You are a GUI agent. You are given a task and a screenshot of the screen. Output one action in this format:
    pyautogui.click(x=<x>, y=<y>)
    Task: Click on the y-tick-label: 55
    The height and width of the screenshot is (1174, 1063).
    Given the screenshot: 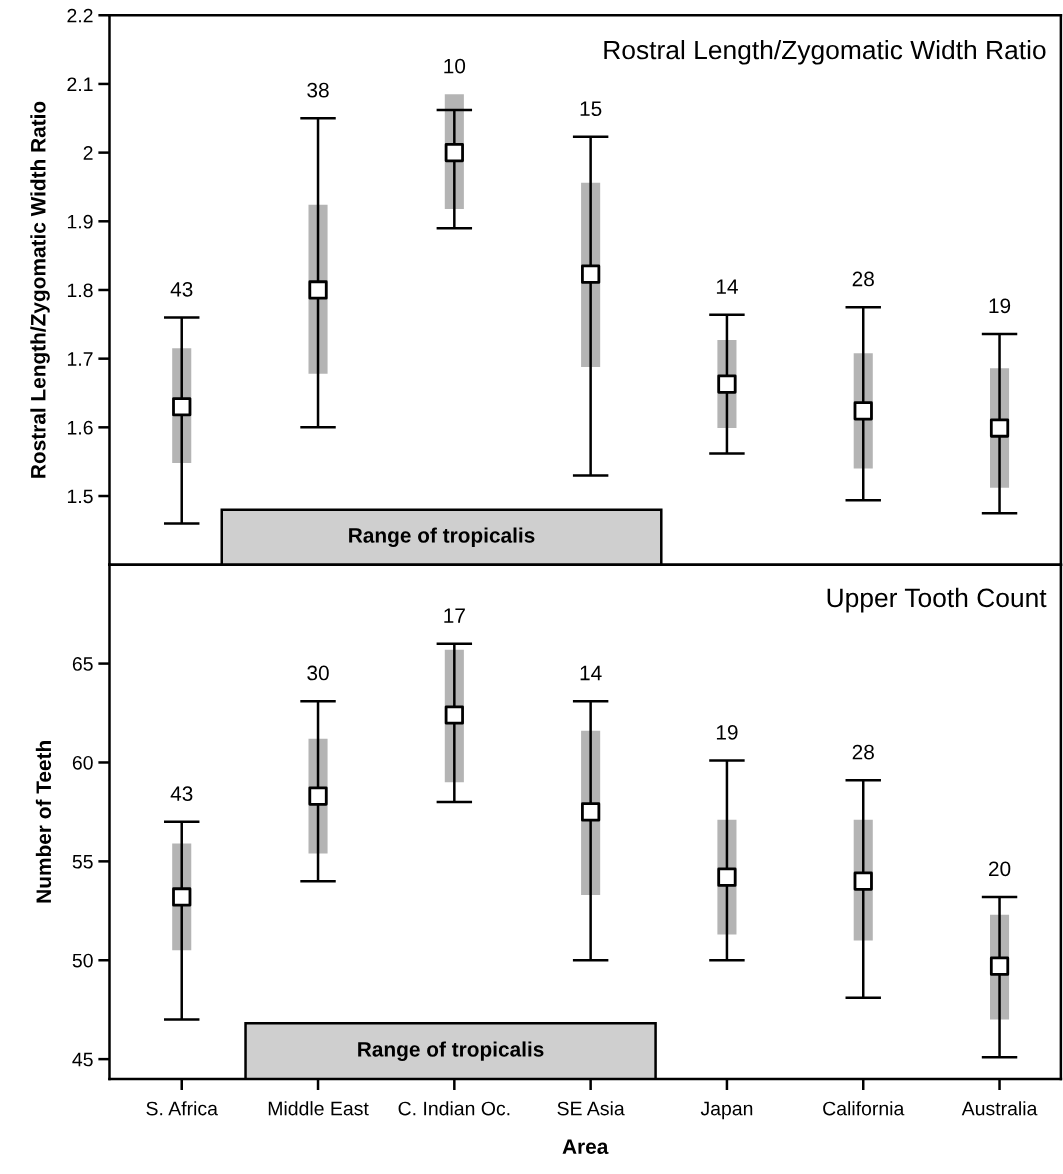 What is the action you would take?
    pyautogui.click(x=82, y=862)
    